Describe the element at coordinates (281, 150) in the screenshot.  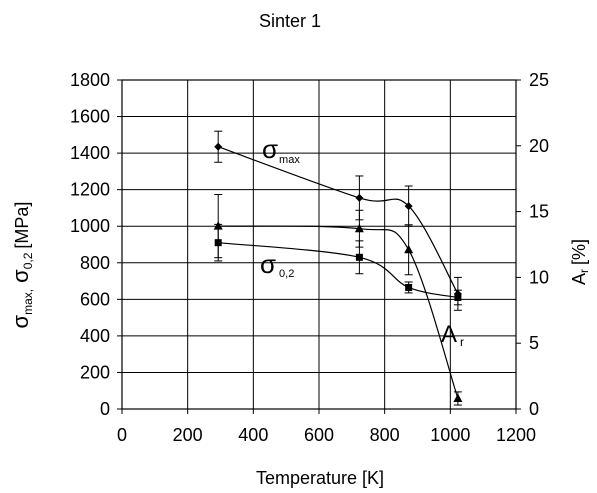
I see `series-label-sigma-max: σmax` at that location.